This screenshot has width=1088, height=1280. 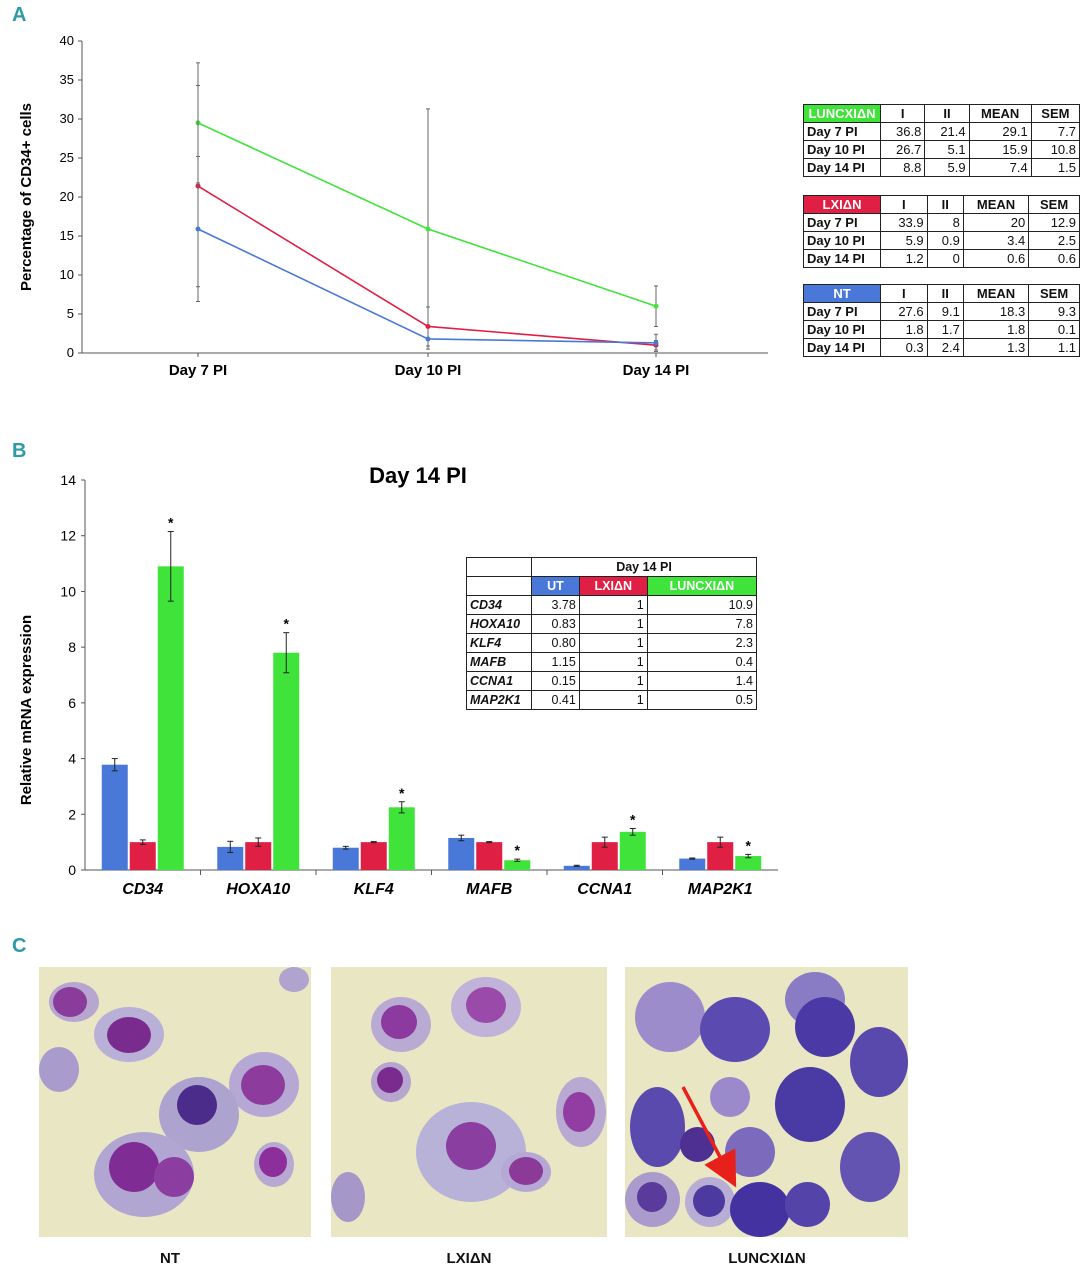 I want to click on gene-label: CCNA1, so click(x=499, y=681).